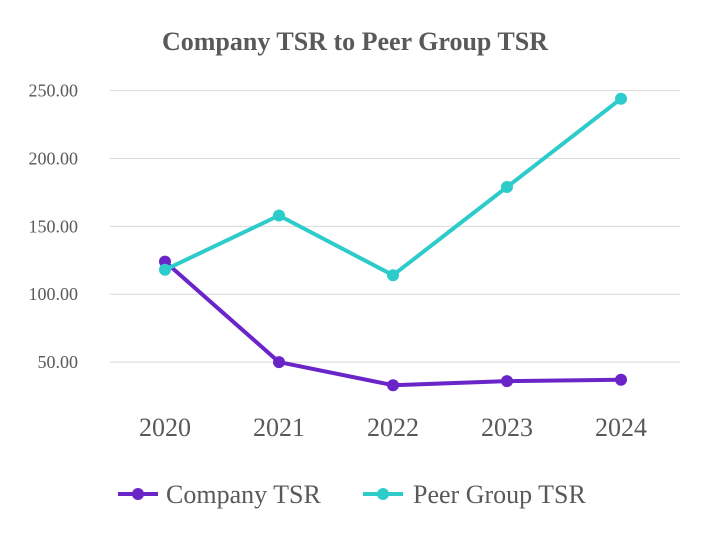  I want to click on y-tick-label: 250.00, so click(54, 91).